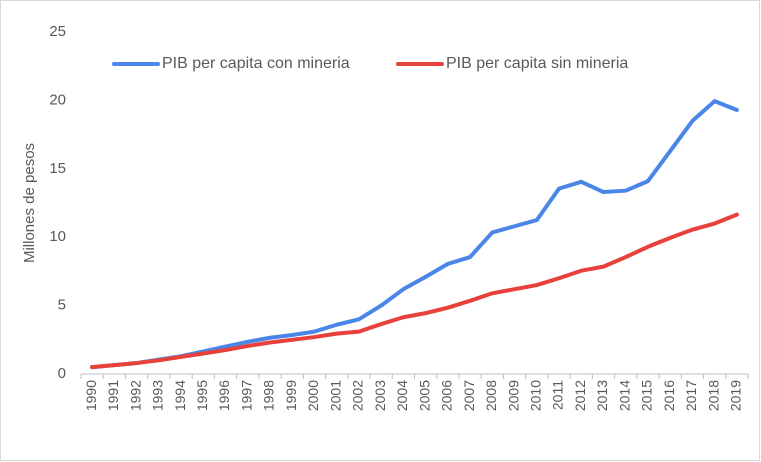 Image resolution: width=761 pixels, height=462 pixels. Describe the element at coordinates (380, 395) in the screenshot. I see `x-tick-label: 2003` at that location.